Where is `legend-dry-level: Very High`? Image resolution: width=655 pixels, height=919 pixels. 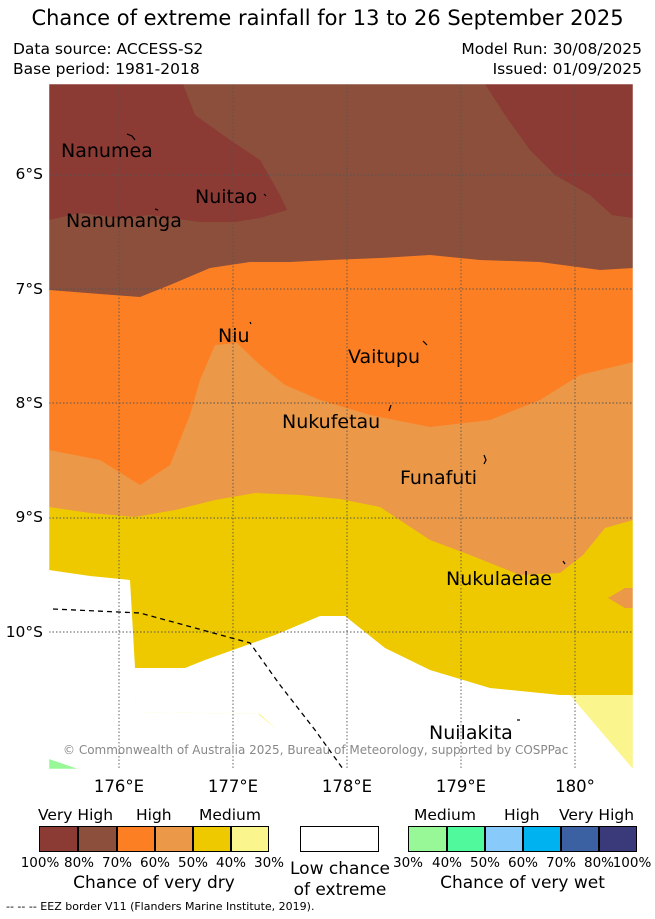
legend-dry-level: Very High is located at coordinates (76, 815).